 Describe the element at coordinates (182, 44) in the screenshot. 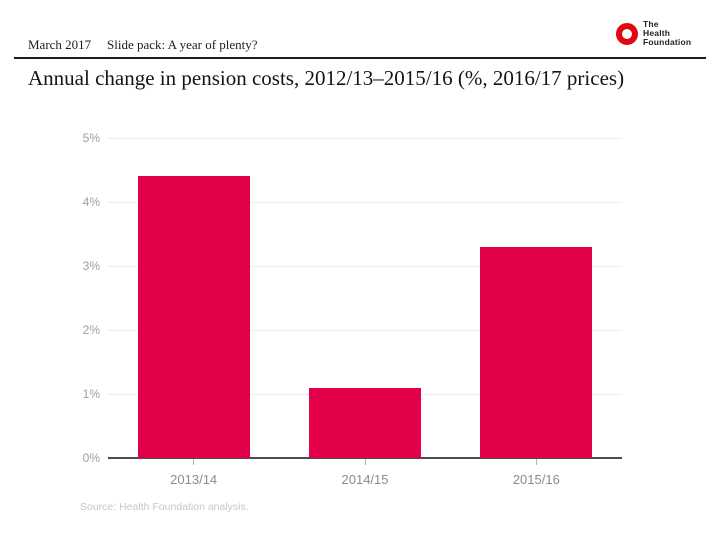

I see `header-subtitle: Slide pack: A year of plenty?` at that location.